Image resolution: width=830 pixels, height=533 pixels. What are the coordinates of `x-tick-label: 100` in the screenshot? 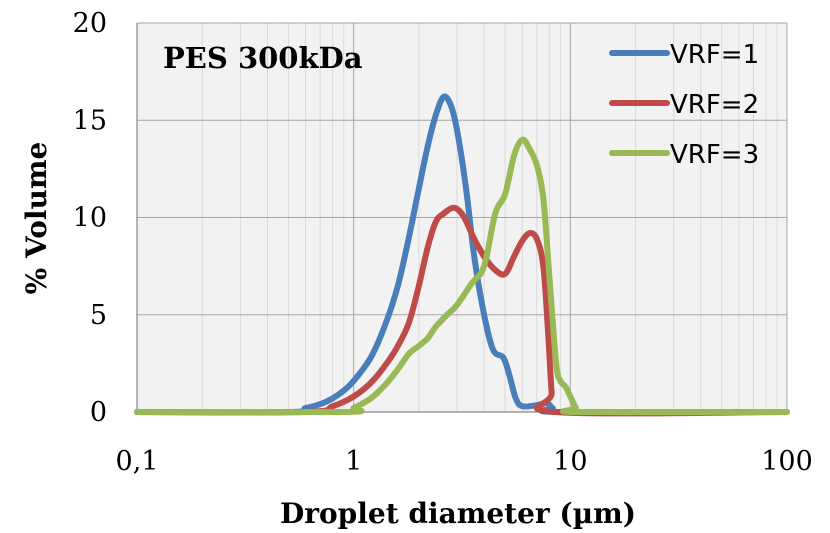 It's located at (787, 461).